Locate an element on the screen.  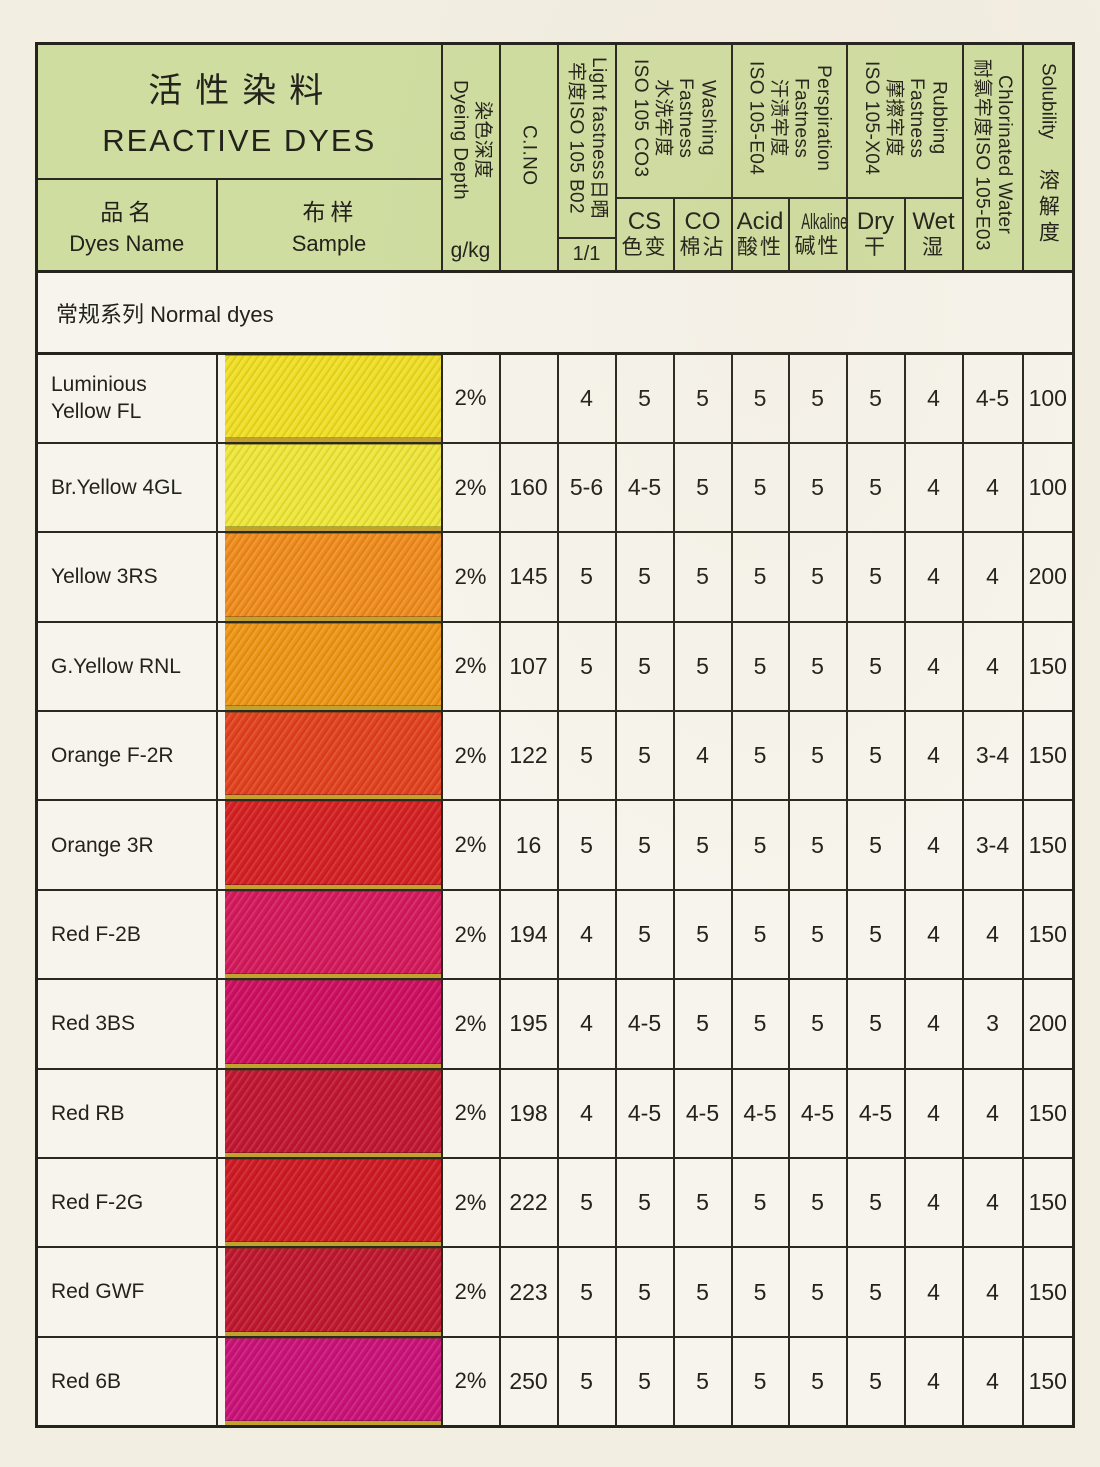
acid-zh: 酸性 is located at coordinates (760, 248).